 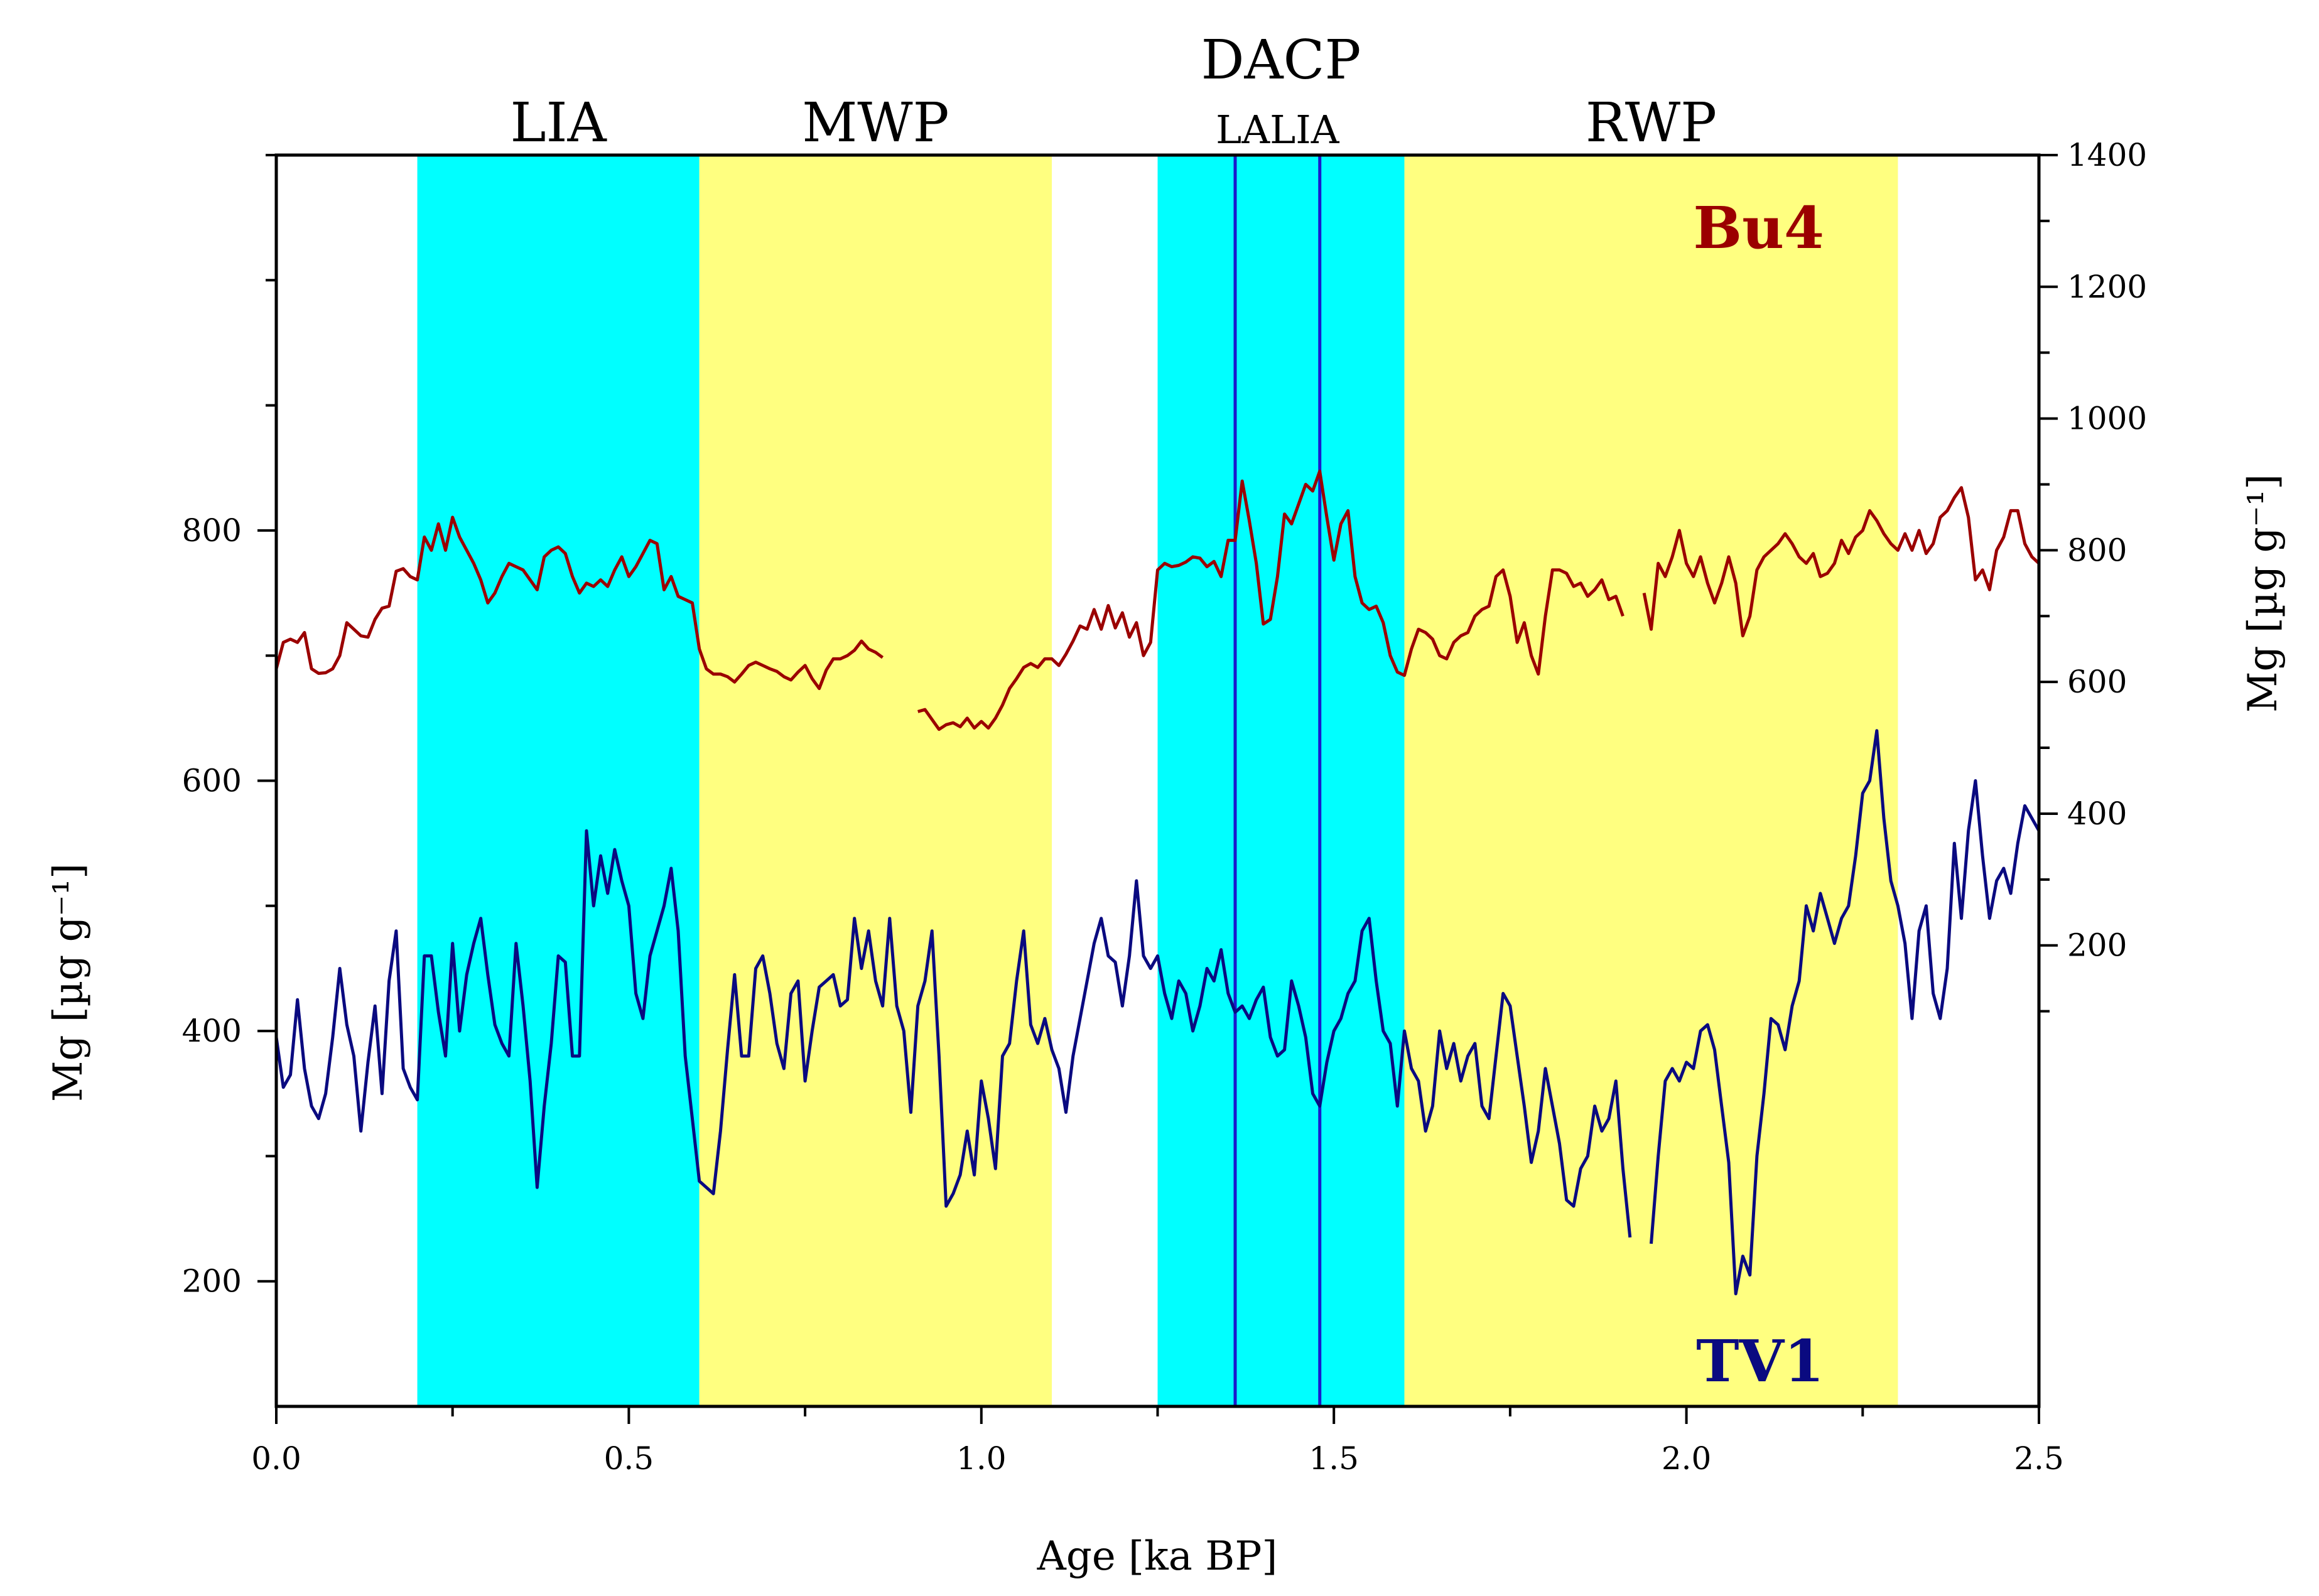 What do you see at coordinates (2093, 575) in the screenshot?
I see `right-y-axis: 200 400 600 800 1000 1200 1400` at bounding box center [2093, 575].